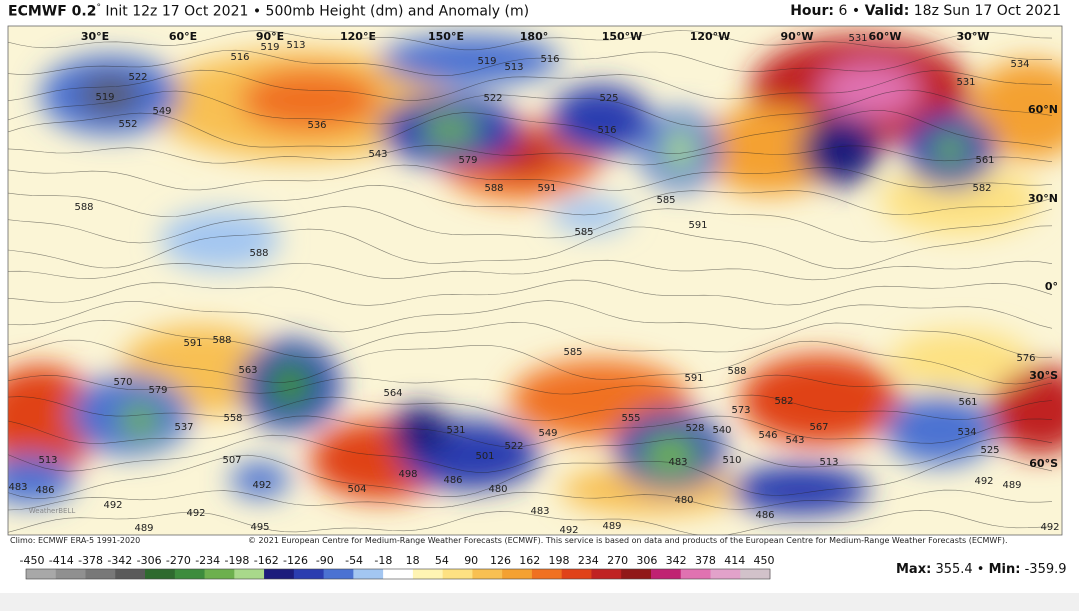 The width and height of the screenshot is (1079, 611). I want to click on contour-label: 546, so click(767, 435).